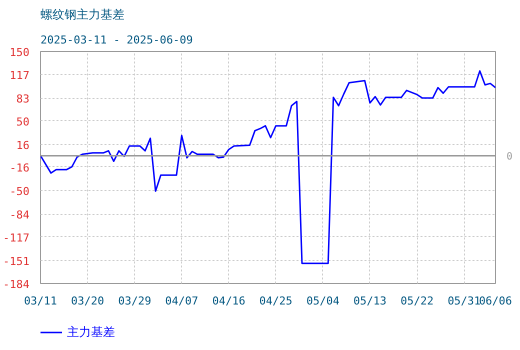  Describe the element at coordinates (275, 301) in the screenshot. I see `x-tick-label: 04/25` at that location.